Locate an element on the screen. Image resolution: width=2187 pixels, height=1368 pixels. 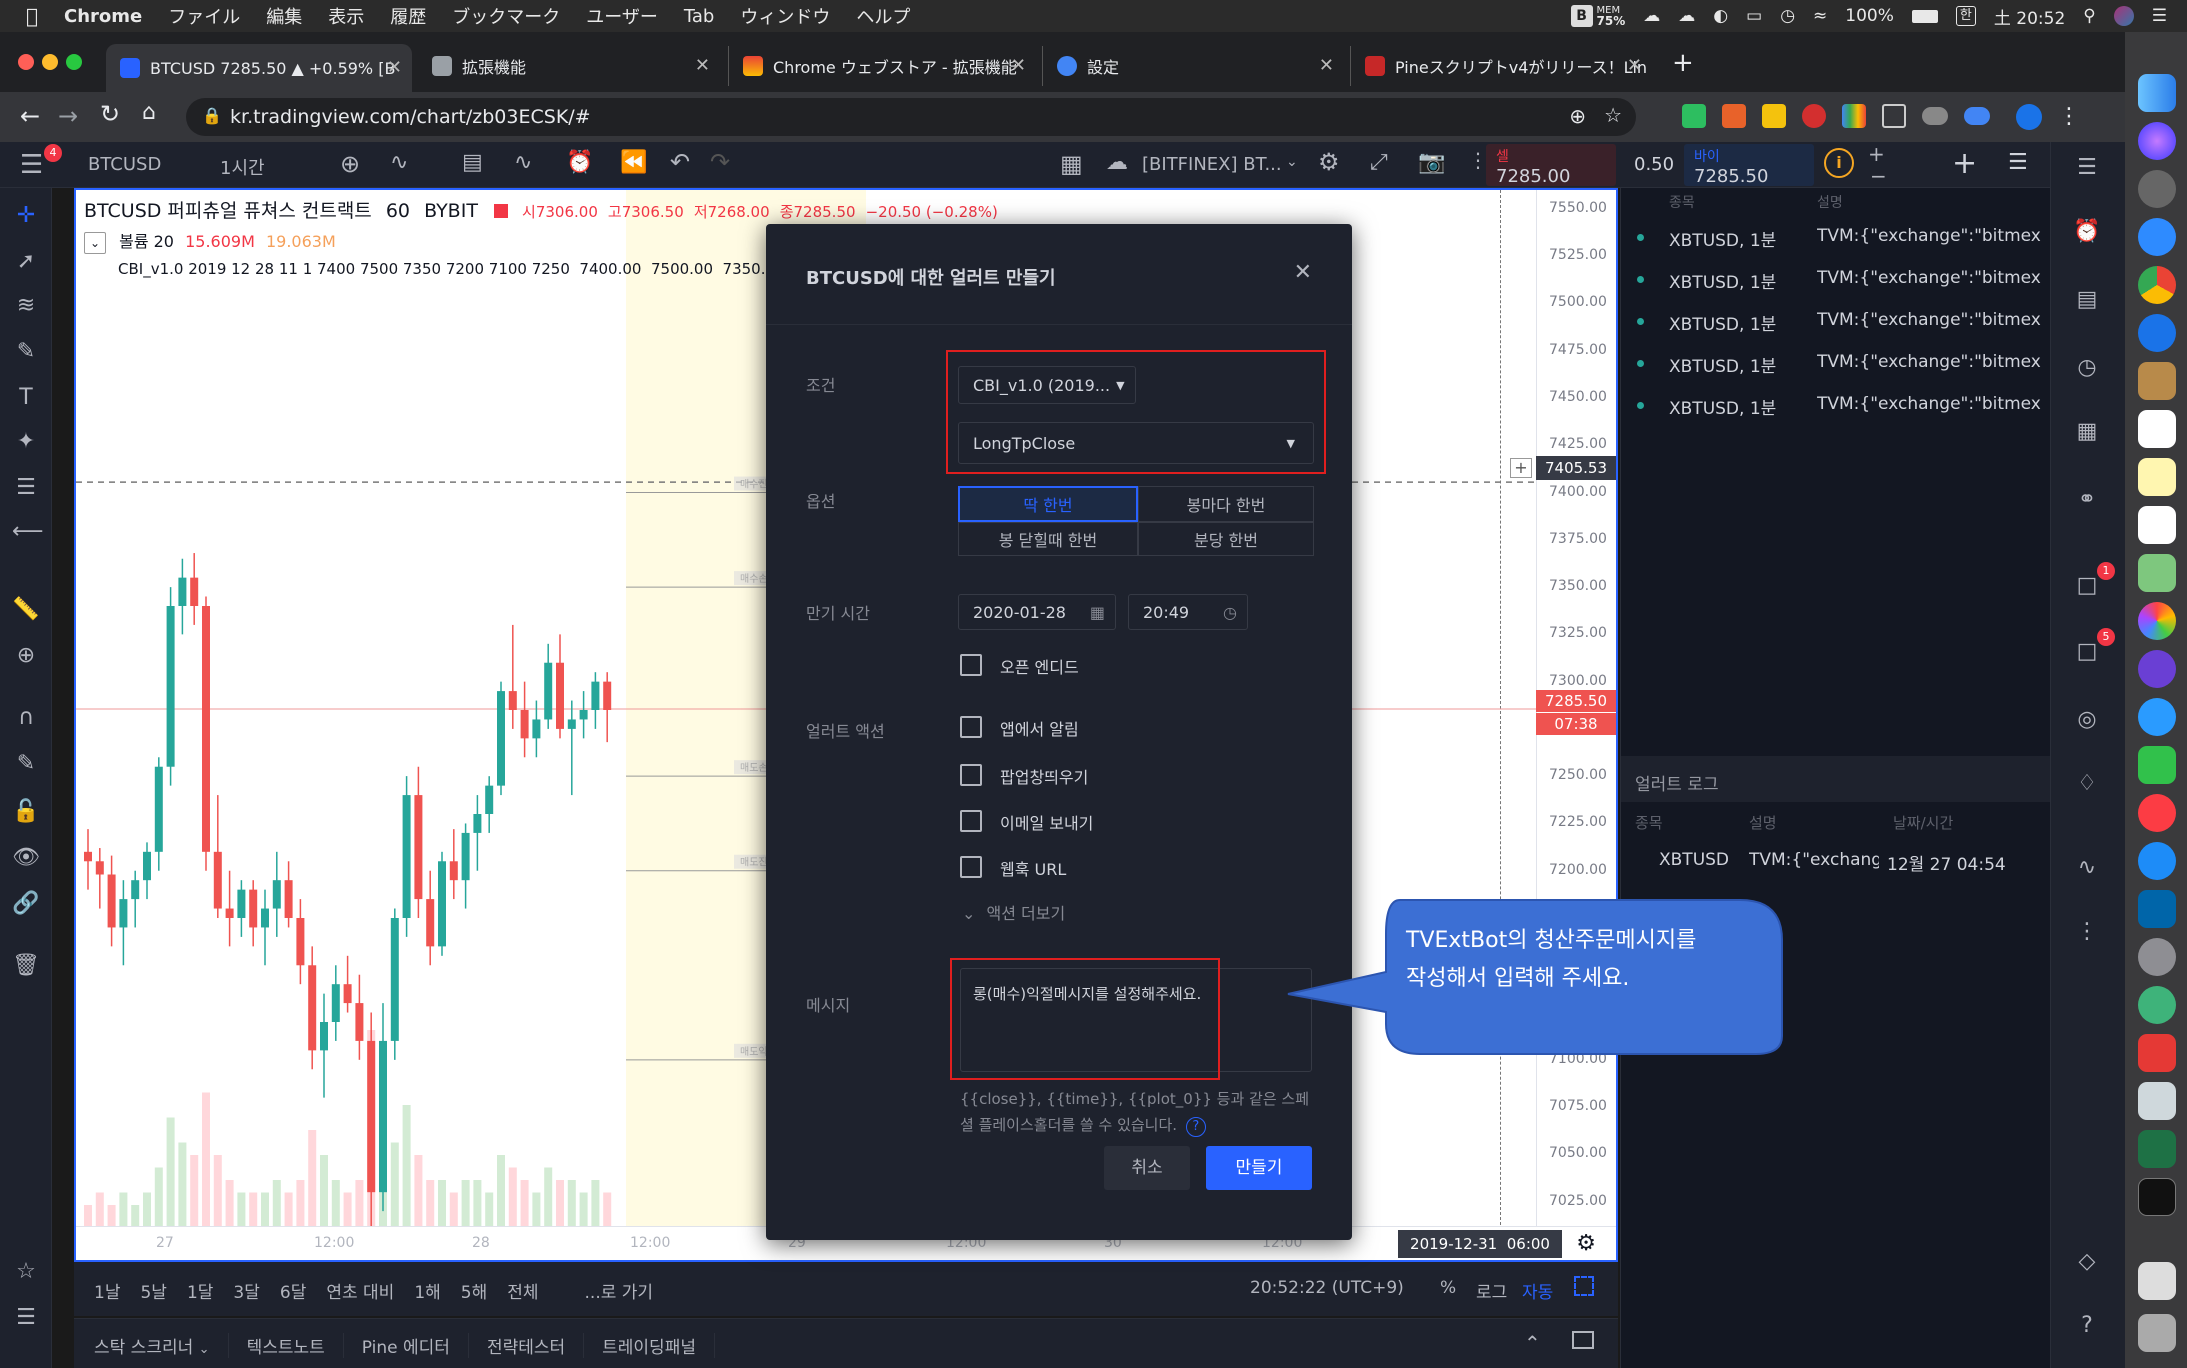
panel-expand-icon: ⌃ is located at coordinates (1532, 1343).